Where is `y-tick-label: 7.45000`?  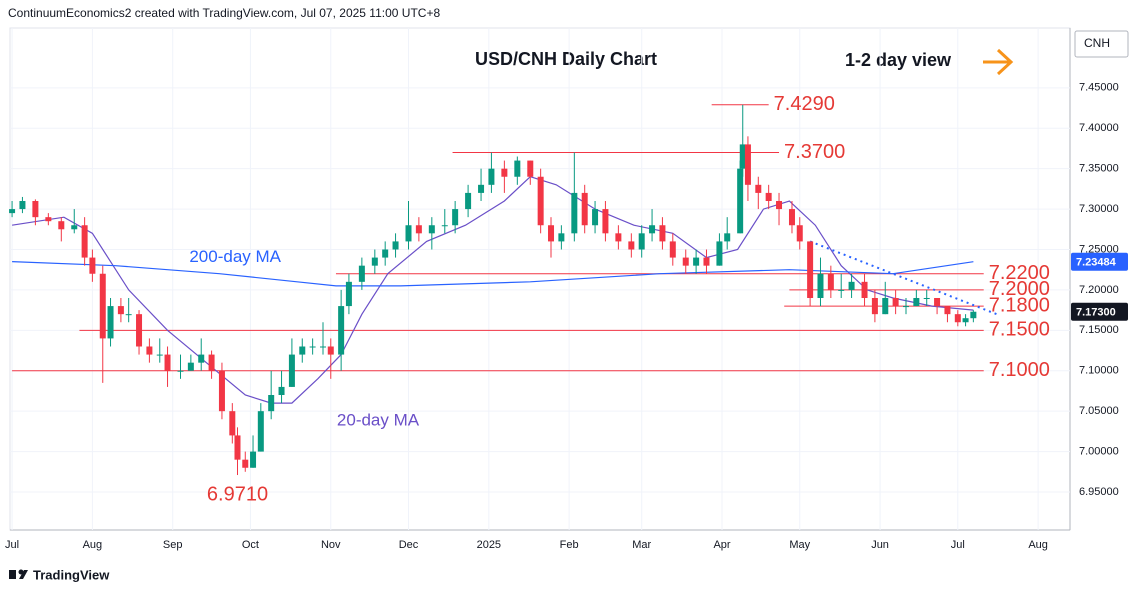 y-tick-label: 7.45000 is located at coordinates (1099, 88).